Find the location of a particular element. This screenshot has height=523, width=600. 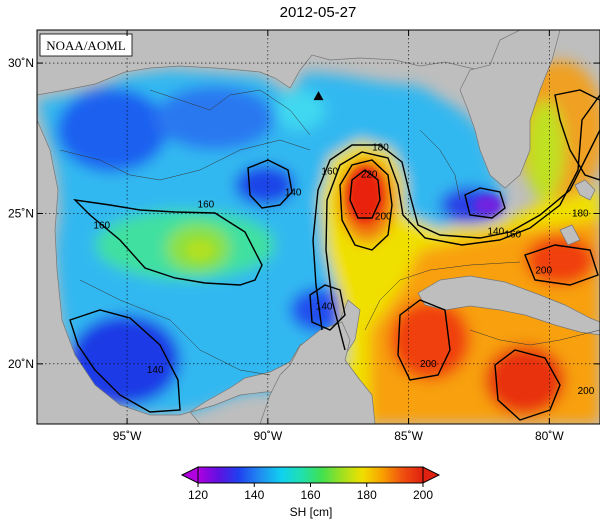

florida-peninsula is located at coordinates (510, 109).